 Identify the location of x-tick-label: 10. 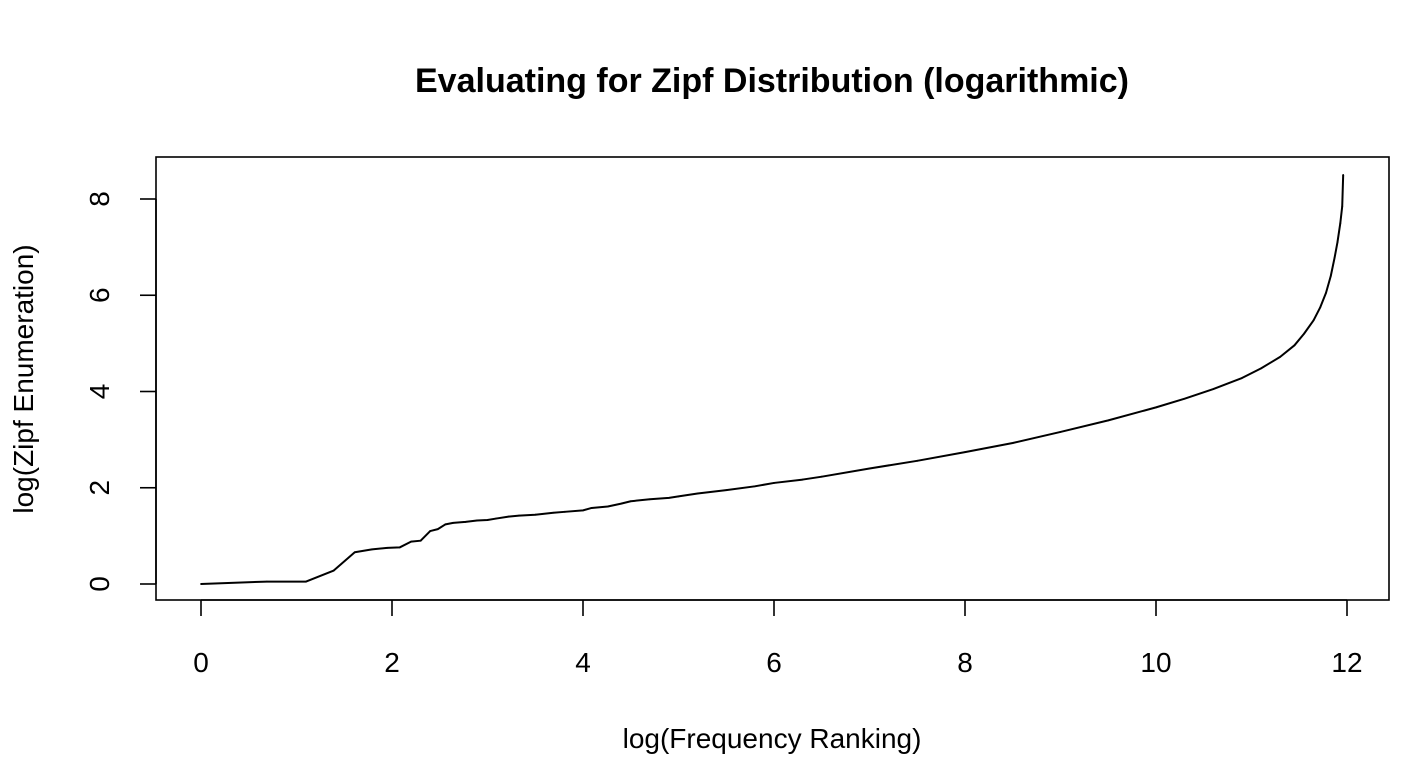
(1155, 662).